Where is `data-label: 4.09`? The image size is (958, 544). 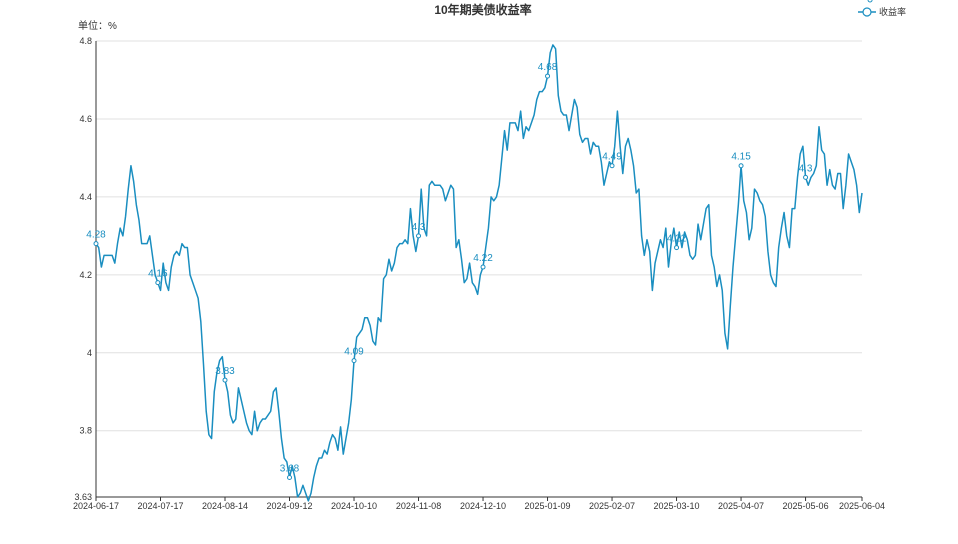
data-label: 4.09 is located at coordinates (354, 352).